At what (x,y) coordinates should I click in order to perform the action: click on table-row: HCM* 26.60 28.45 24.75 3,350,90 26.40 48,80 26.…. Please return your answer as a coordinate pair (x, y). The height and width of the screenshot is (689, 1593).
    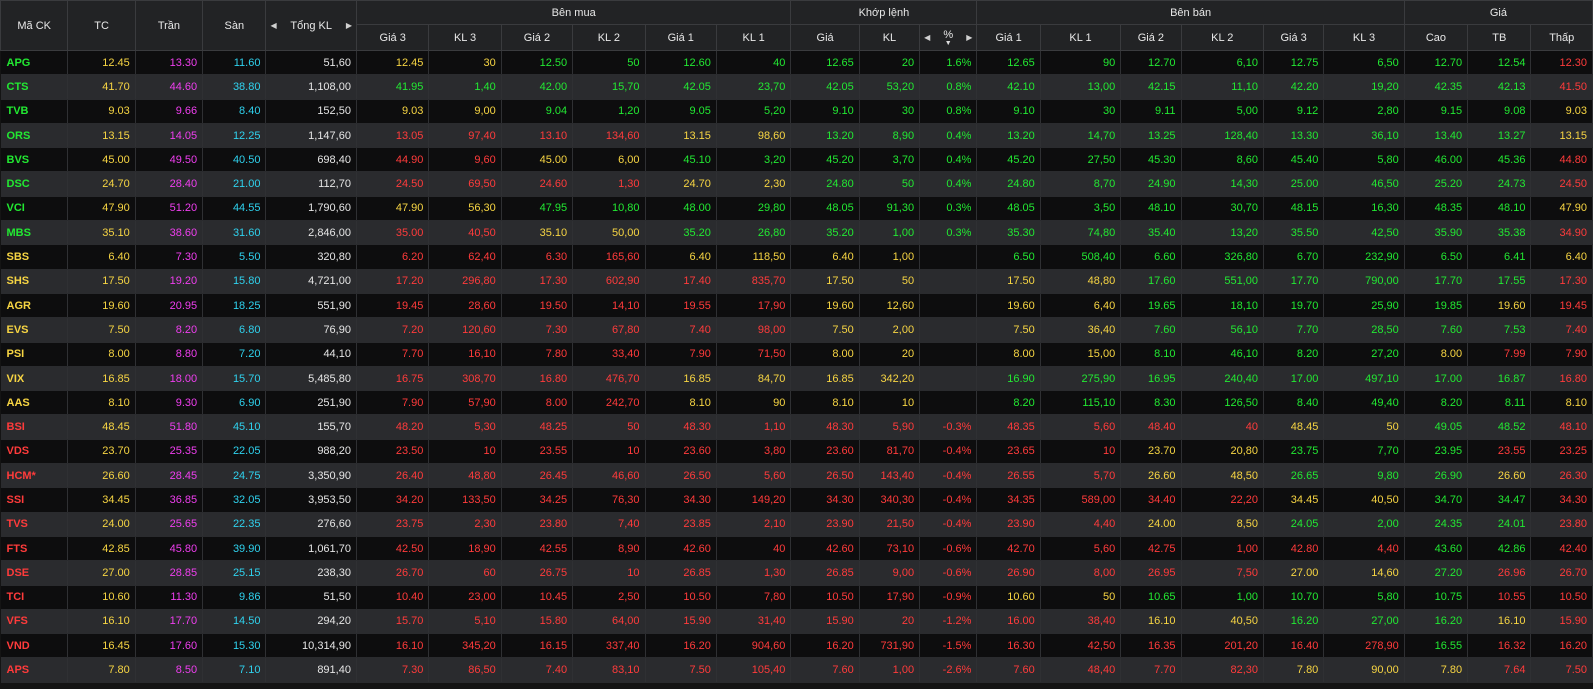
    Looking at the image, I should click on (796, 476).